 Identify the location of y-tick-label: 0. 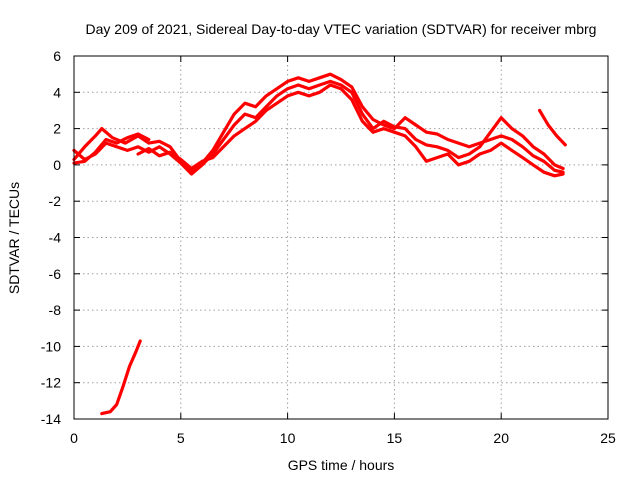
(57, 165).